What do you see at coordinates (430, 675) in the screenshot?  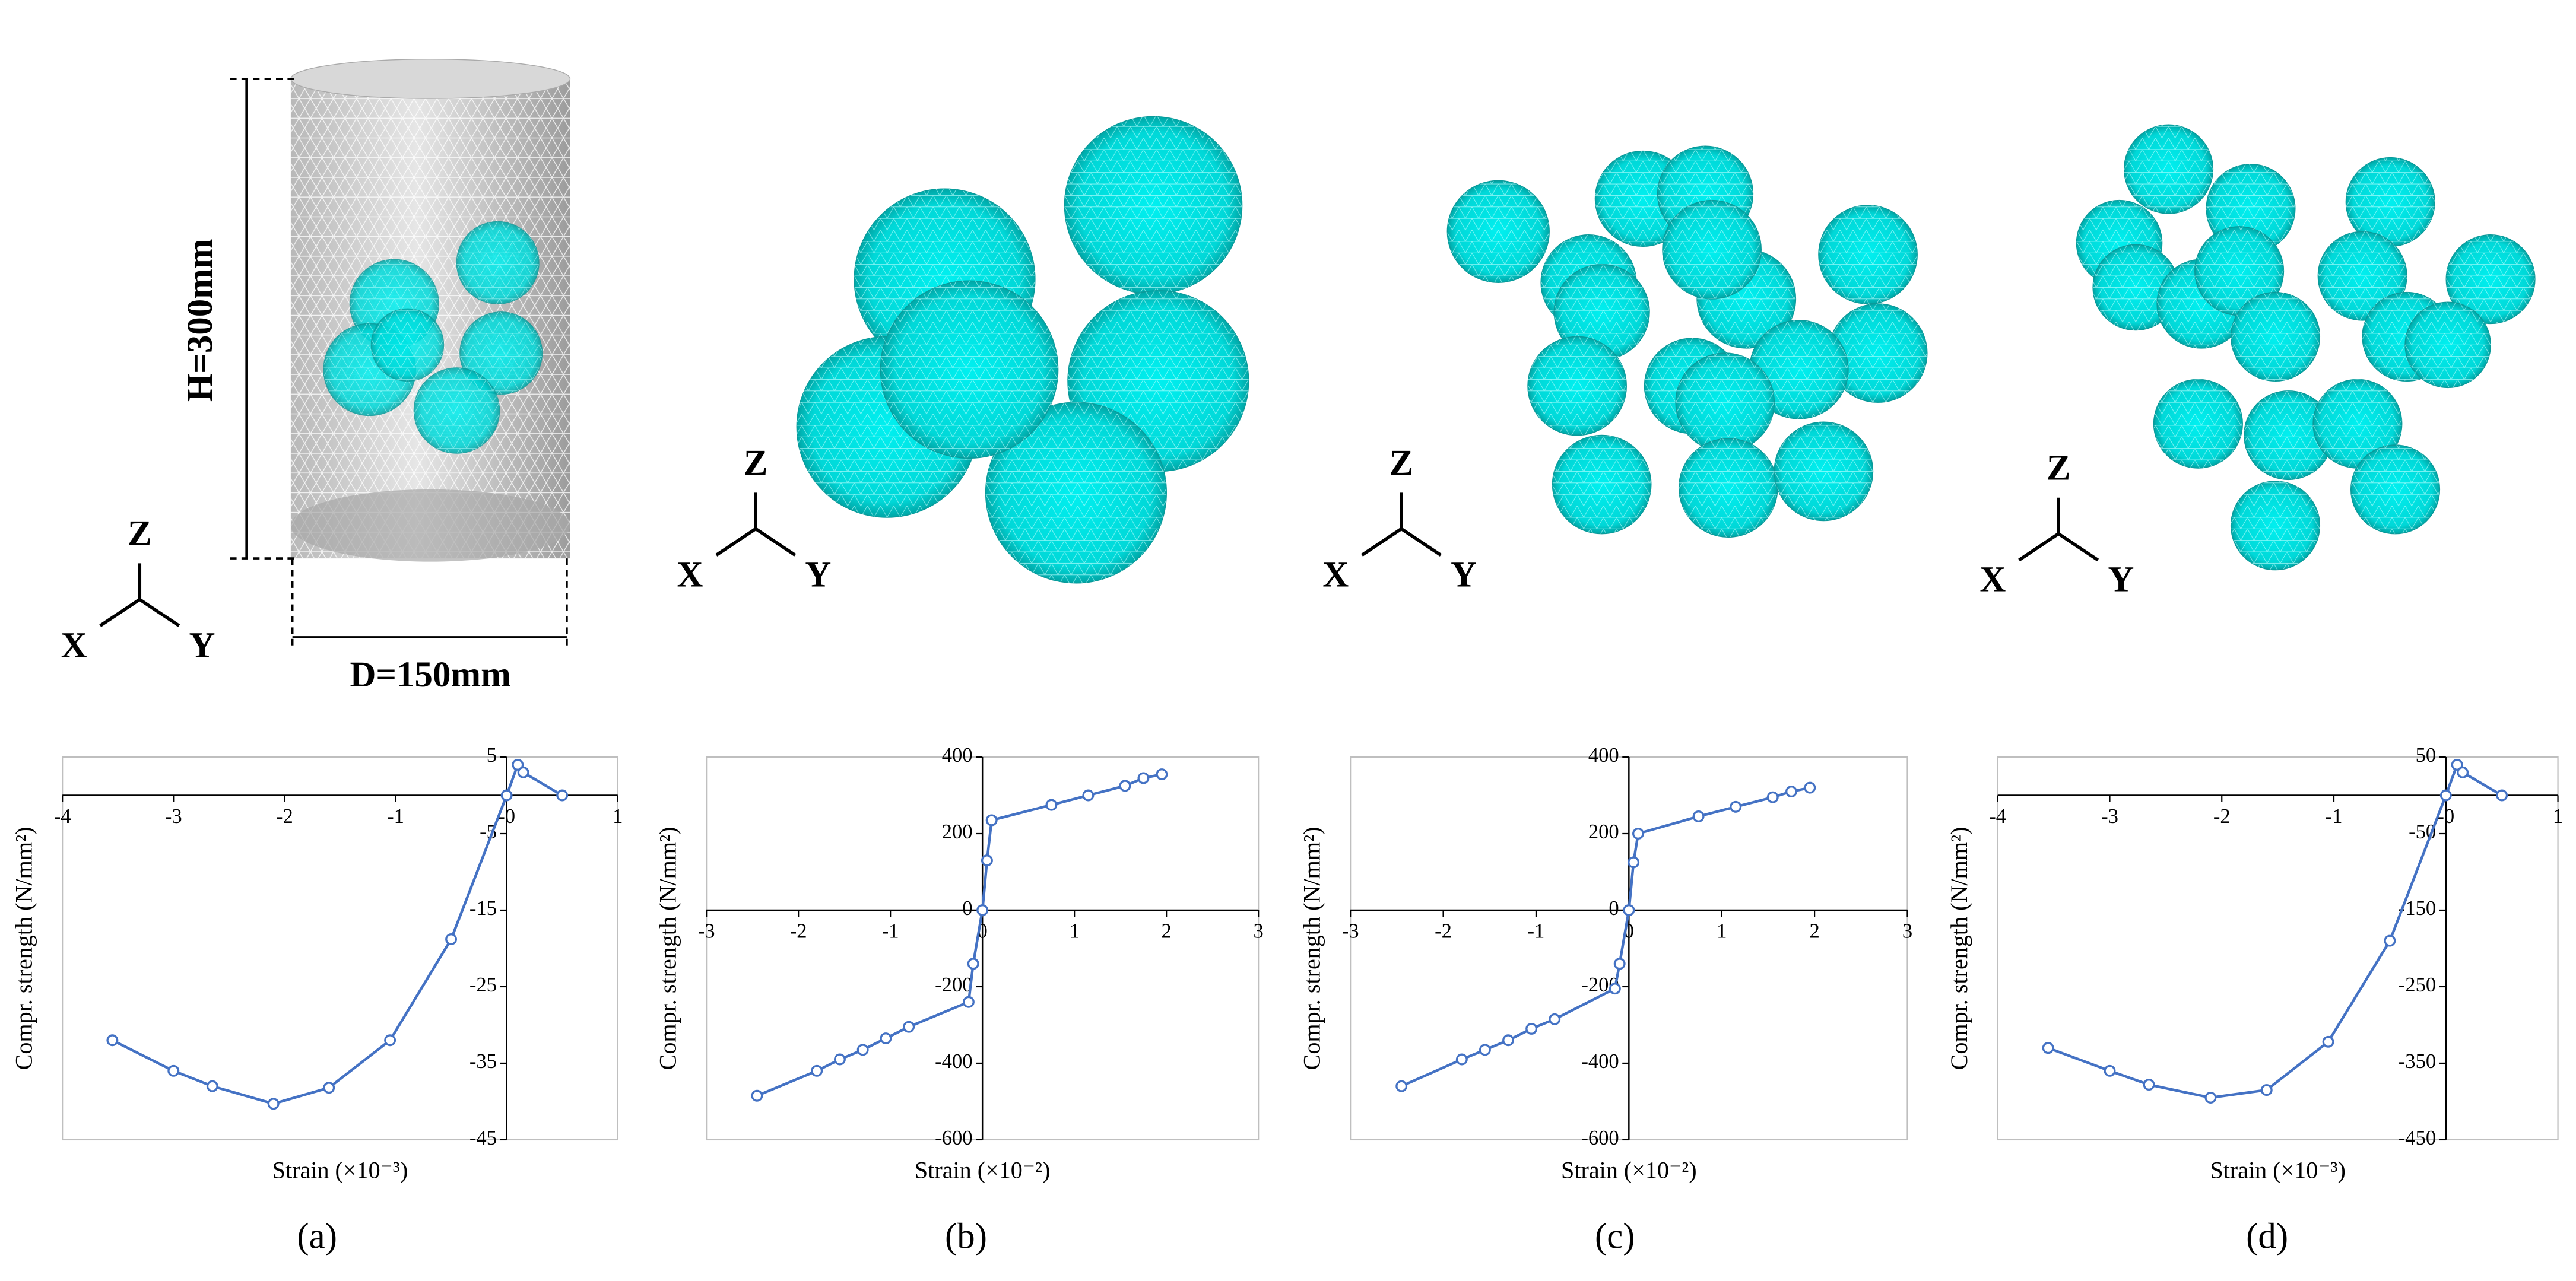 I see `diameter-label: D=150mm` at bounding box center [430, 675].